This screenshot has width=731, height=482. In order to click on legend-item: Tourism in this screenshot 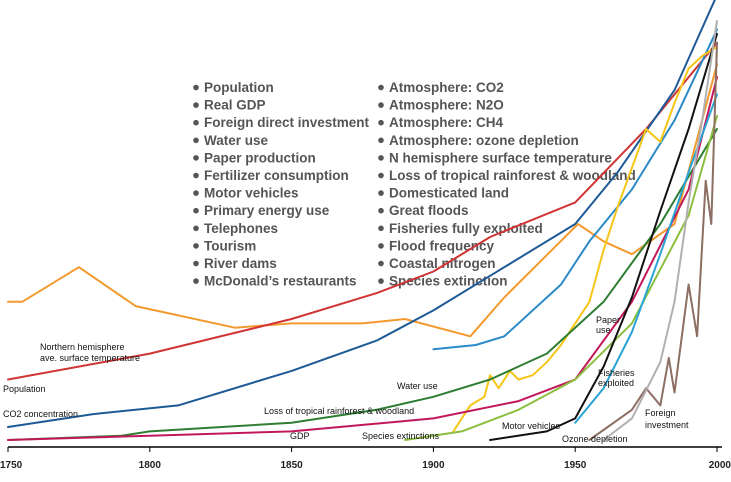, I will do `click(230, 245)`.